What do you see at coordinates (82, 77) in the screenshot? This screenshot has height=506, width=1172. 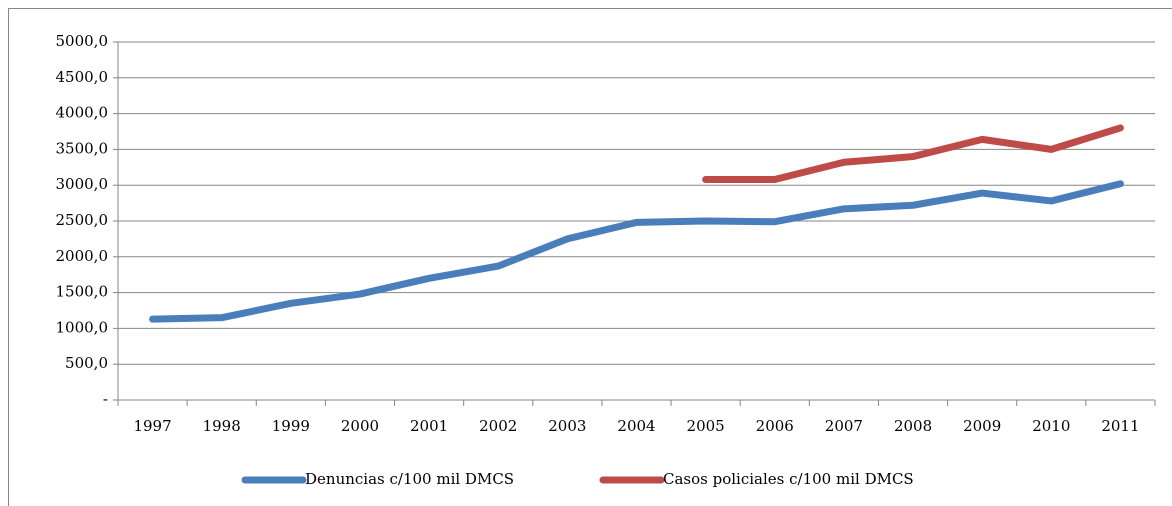 I see `y-tick-label: 4500,0` at bounding box center [82, 77].